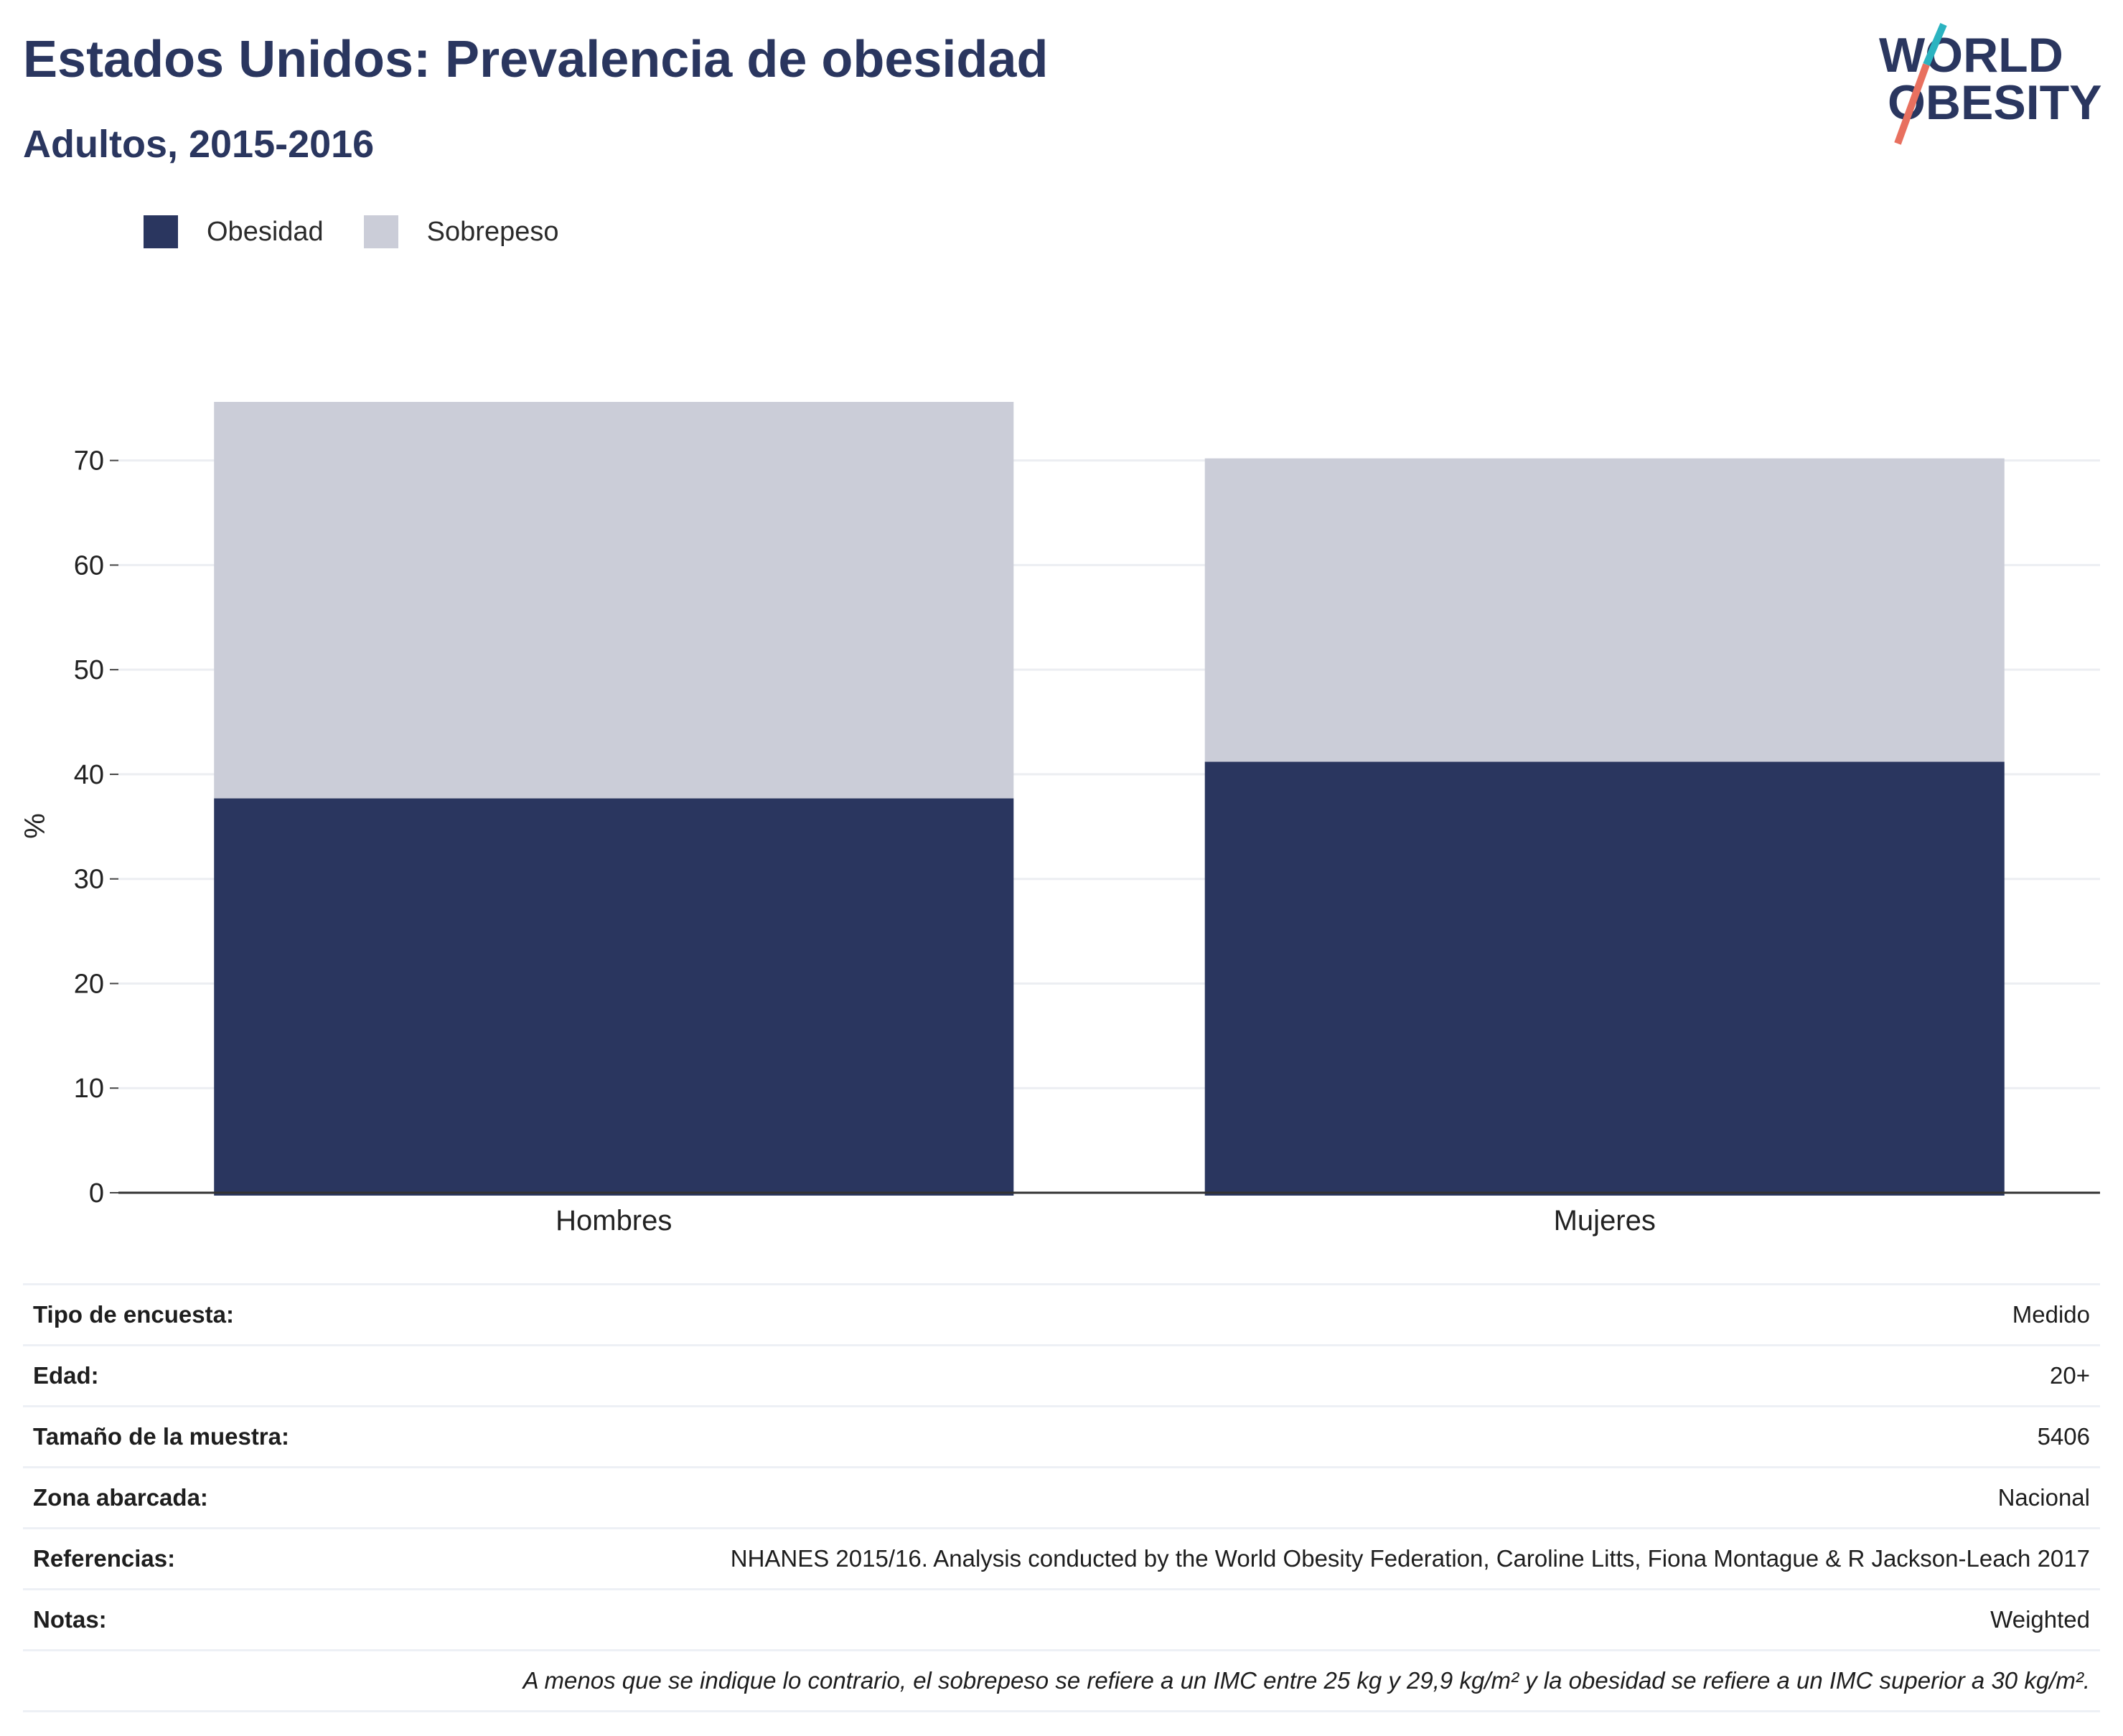  I want to click on legend-item-sobrepeso: Sobrepeso, so click(461, 231).